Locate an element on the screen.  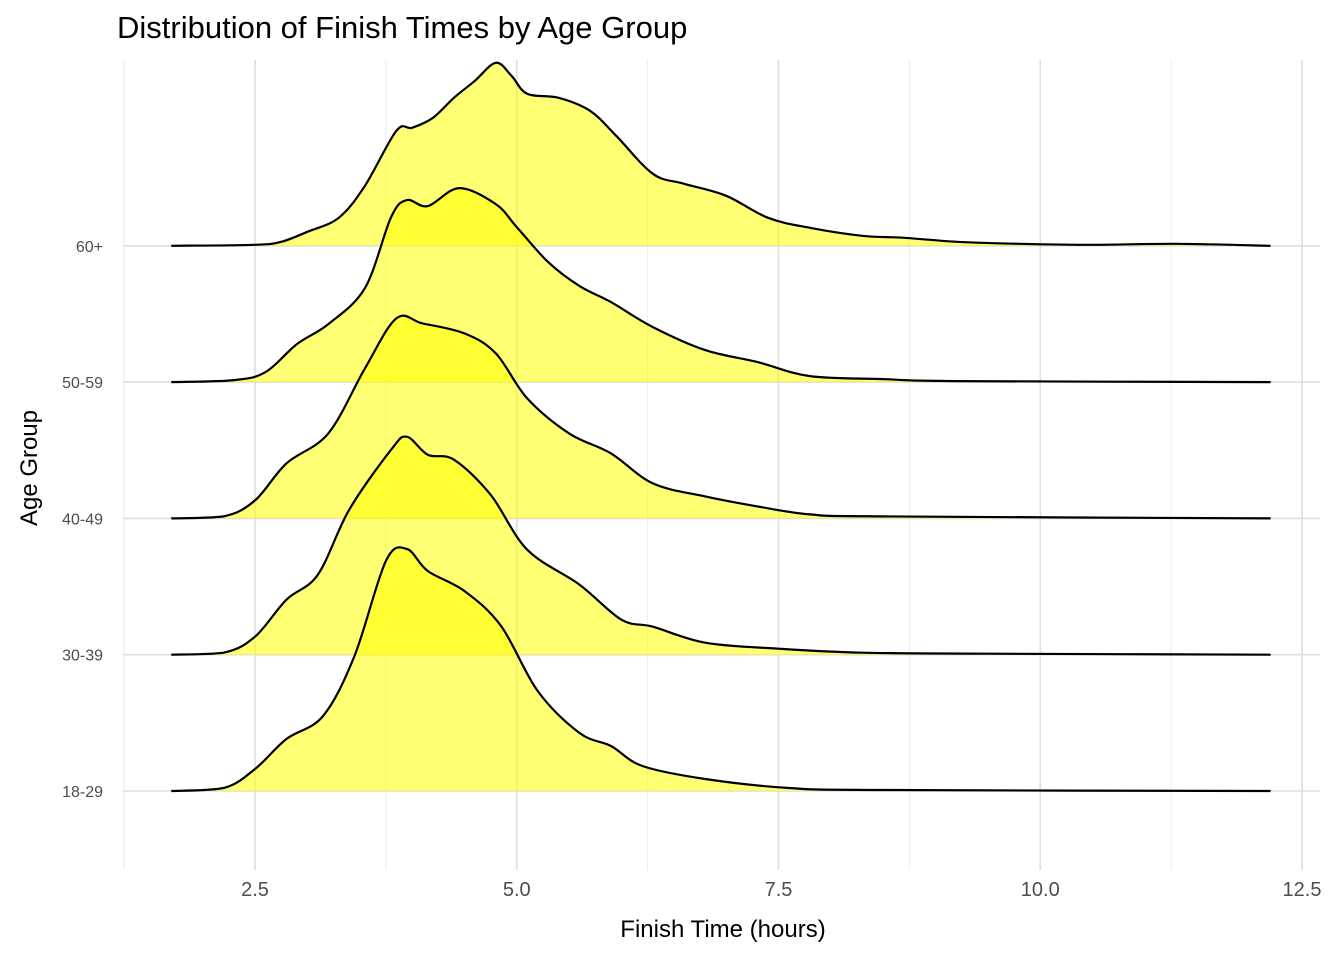
x-tick-label: 10.0 is located at coordinates (1040, 890).